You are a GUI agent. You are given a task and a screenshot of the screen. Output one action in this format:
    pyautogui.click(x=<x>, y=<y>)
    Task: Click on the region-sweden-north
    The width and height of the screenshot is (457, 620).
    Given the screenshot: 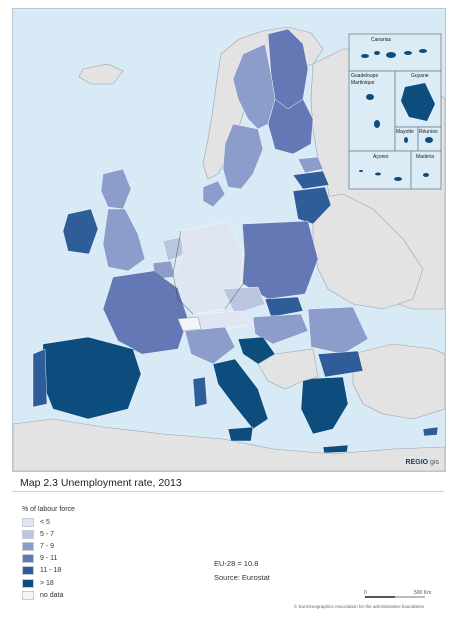 What is the action you would take?
    pyautogui.click(x=254, y=86)
    